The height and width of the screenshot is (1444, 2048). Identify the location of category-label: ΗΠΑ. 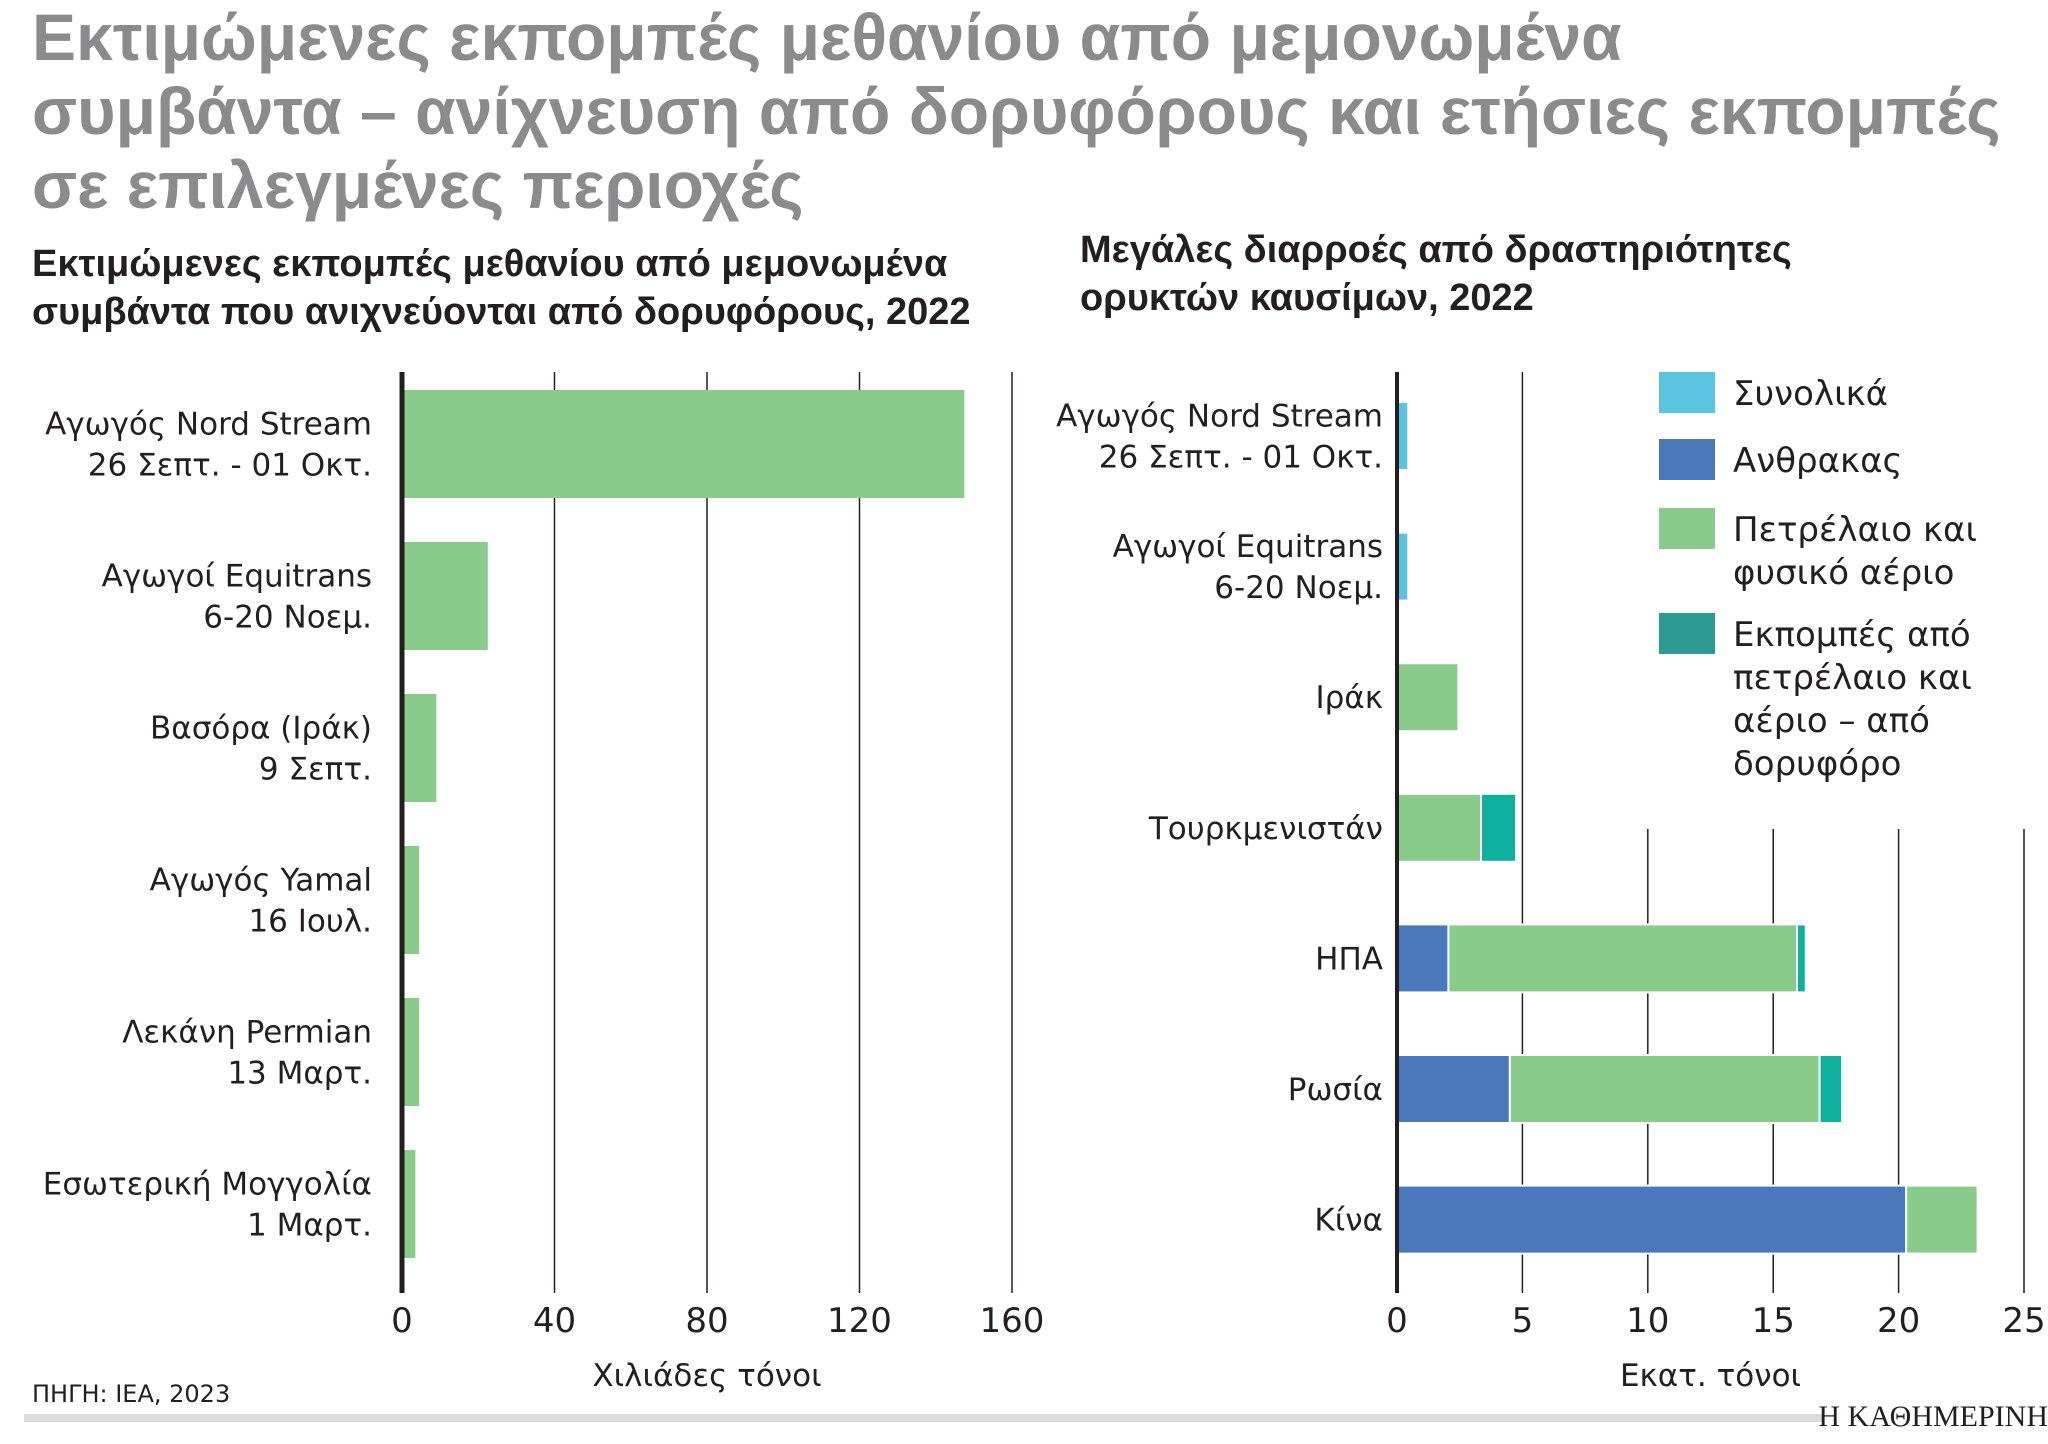
(1349, 959).